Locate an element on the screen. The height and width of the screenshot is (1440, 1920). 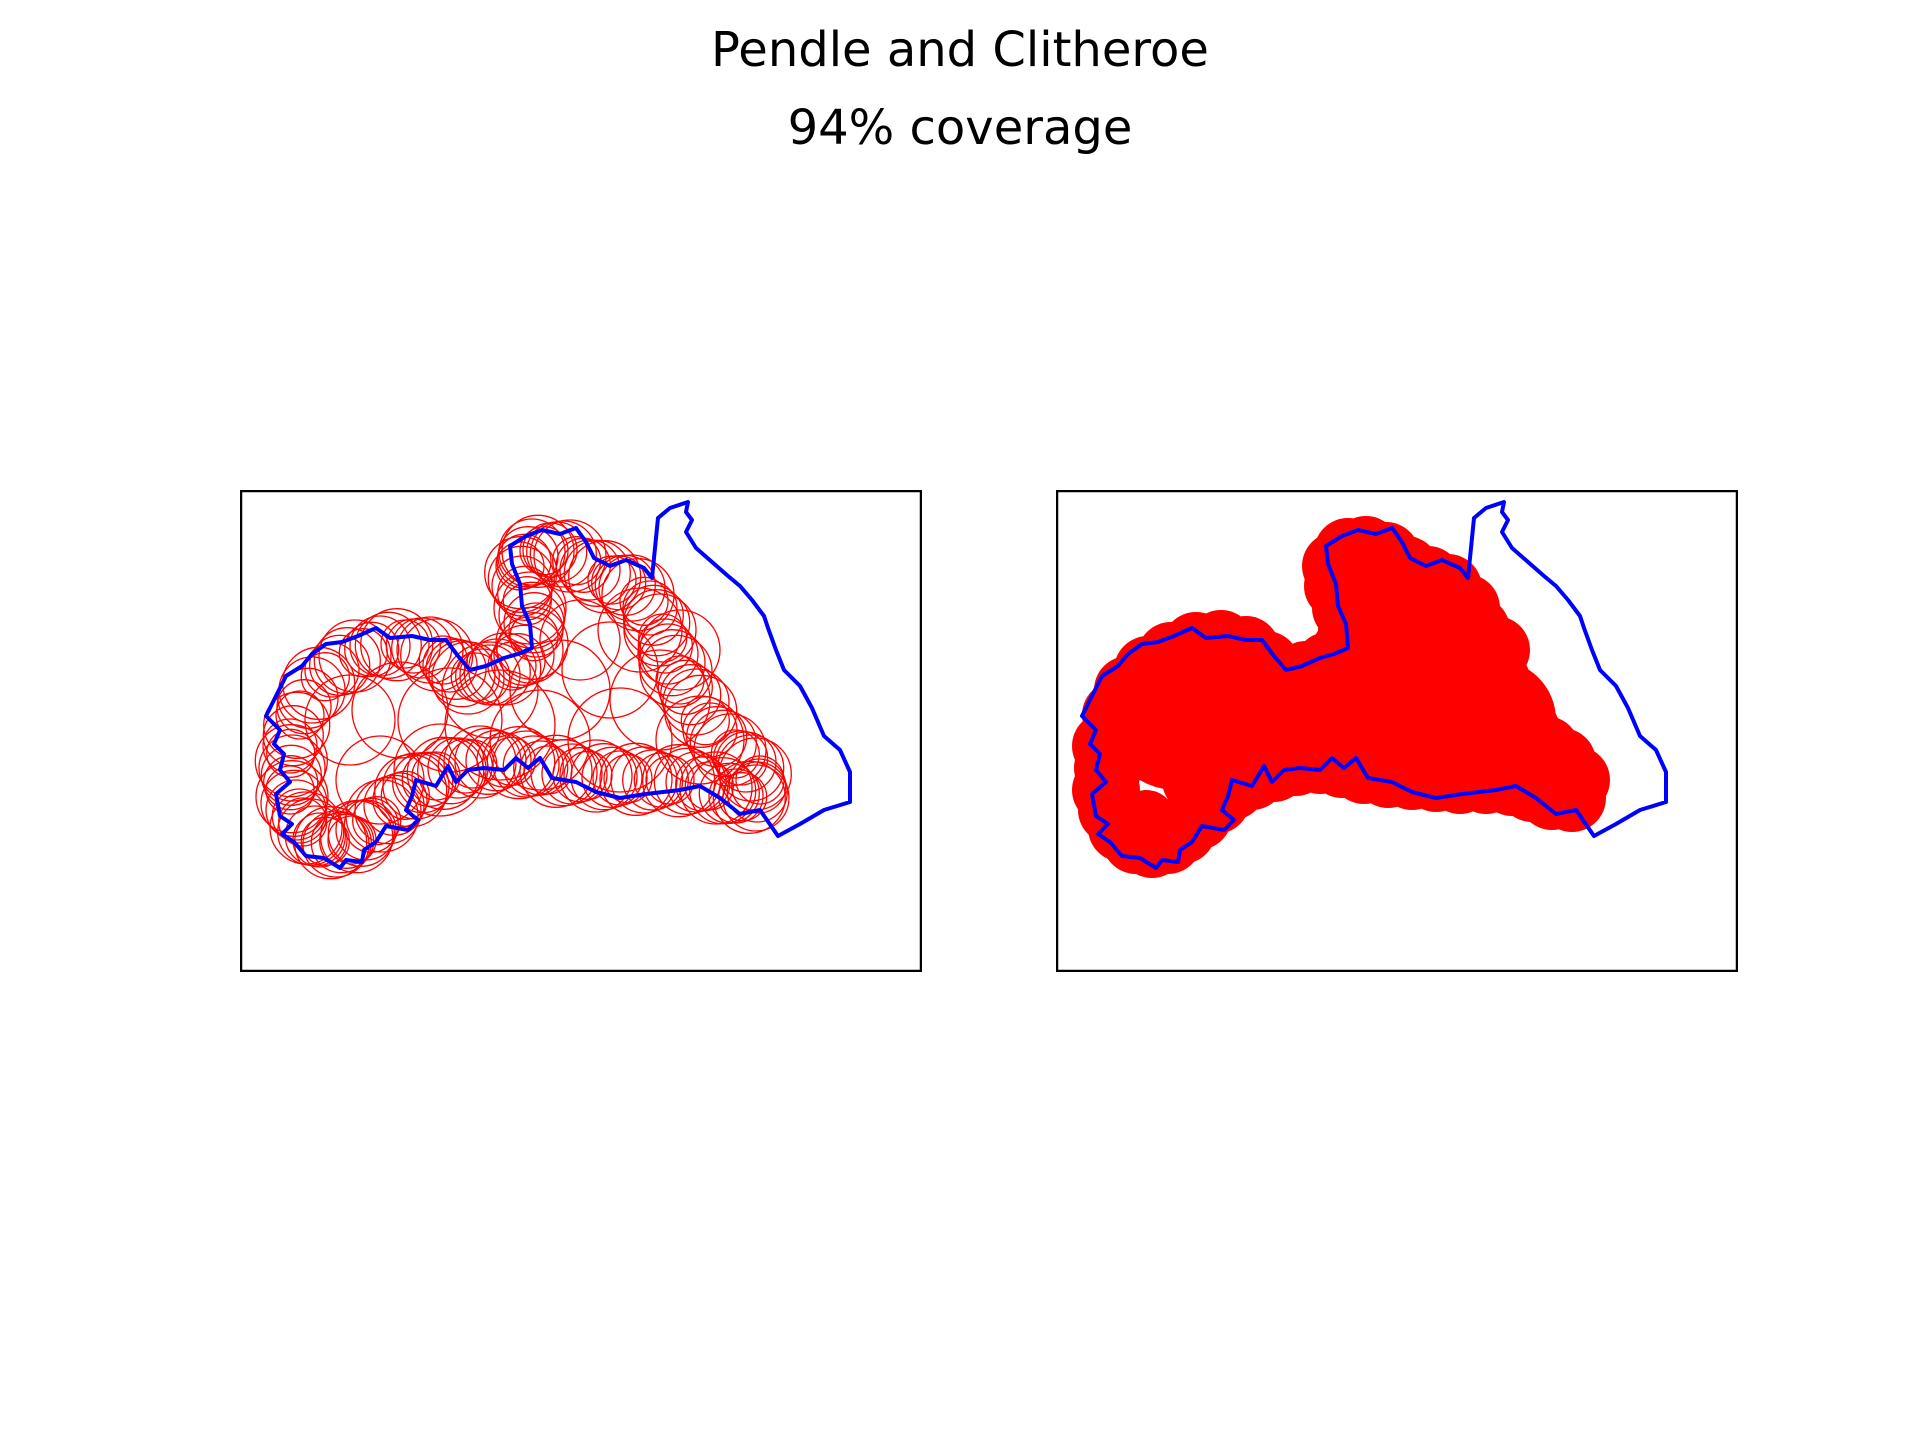
filled-coverage-map-panel is located at coordinates (1397, 731).